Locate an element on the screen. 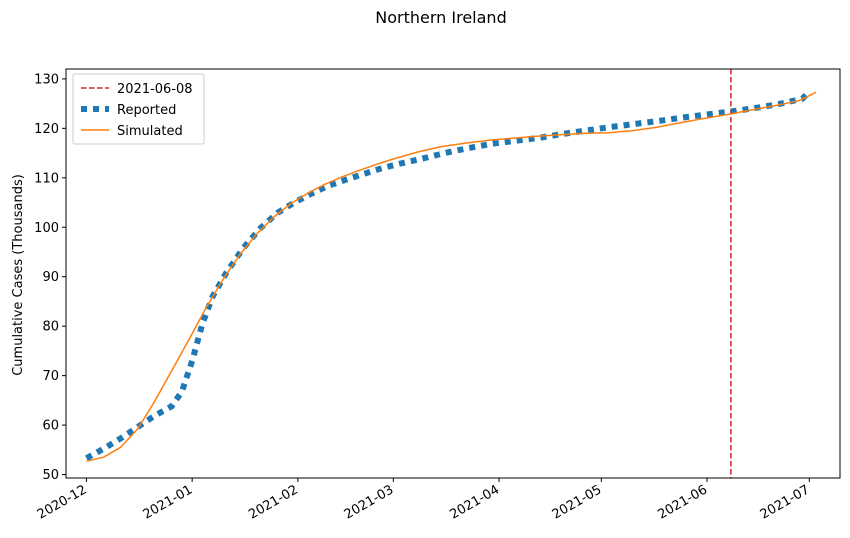 The width and height of the screenshot is (850, 538). x-tick-label: 2021-05 is located at coordinates (577, 502).